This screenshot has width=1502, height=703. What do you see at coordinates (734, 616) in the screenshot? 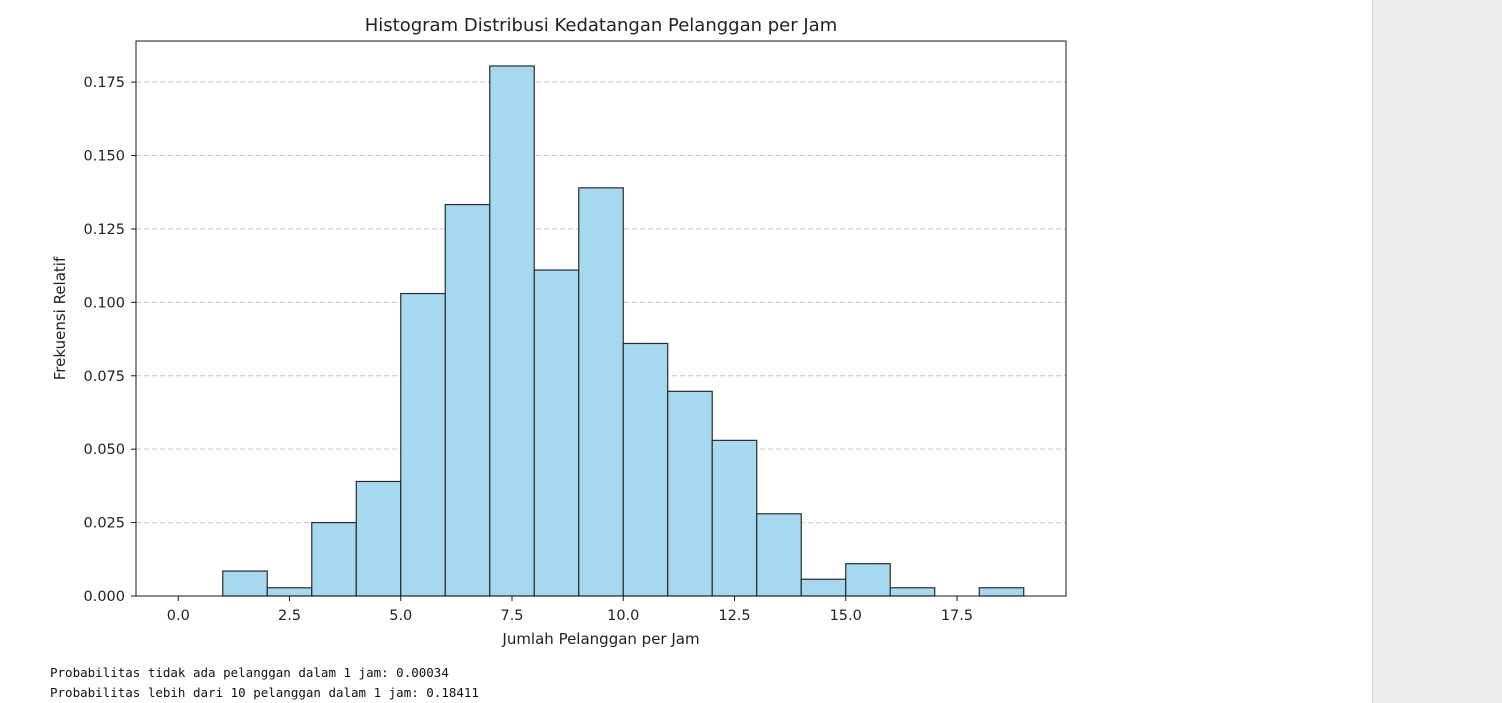
I see `x-tick-label: 12.5` at bounding box center [734, 616].